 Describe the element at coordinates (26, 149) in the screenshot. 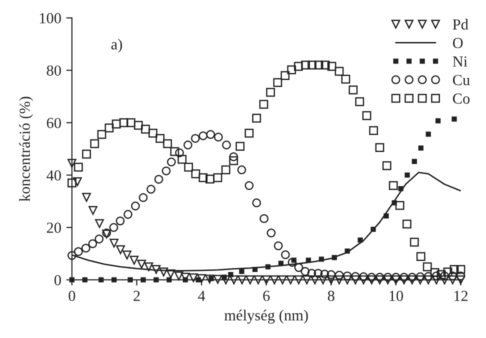

I see `y-axis-title: koncentráció (%)` at that location.